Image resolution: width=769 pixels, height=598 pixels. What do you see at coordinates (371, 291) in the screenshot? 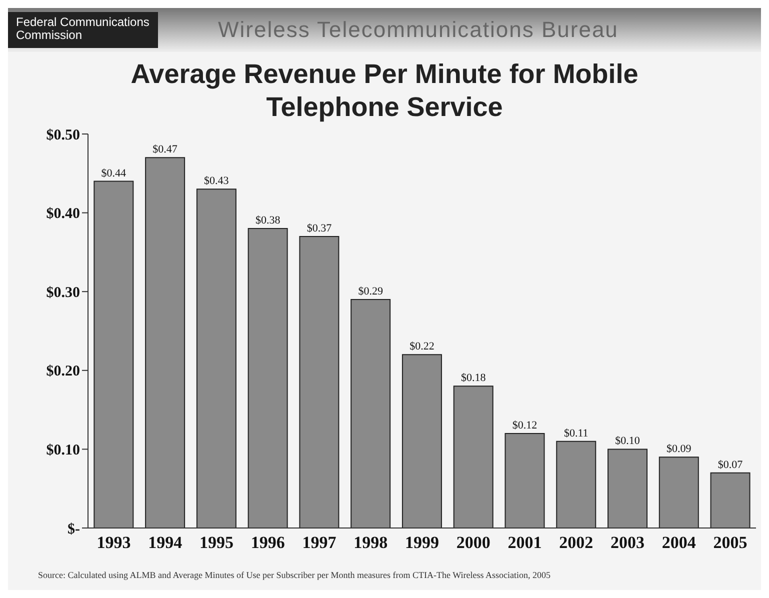
I see `data-label: $0.29` at bounding box center [371, 291].